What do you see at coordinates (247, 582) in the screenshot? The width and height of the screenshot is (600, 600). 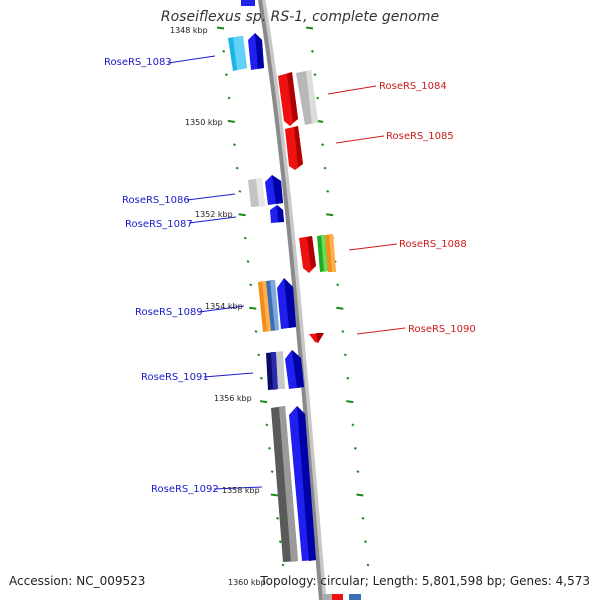 I see `kbp-label: 1360 kbp` at bounding box center [247, 582].